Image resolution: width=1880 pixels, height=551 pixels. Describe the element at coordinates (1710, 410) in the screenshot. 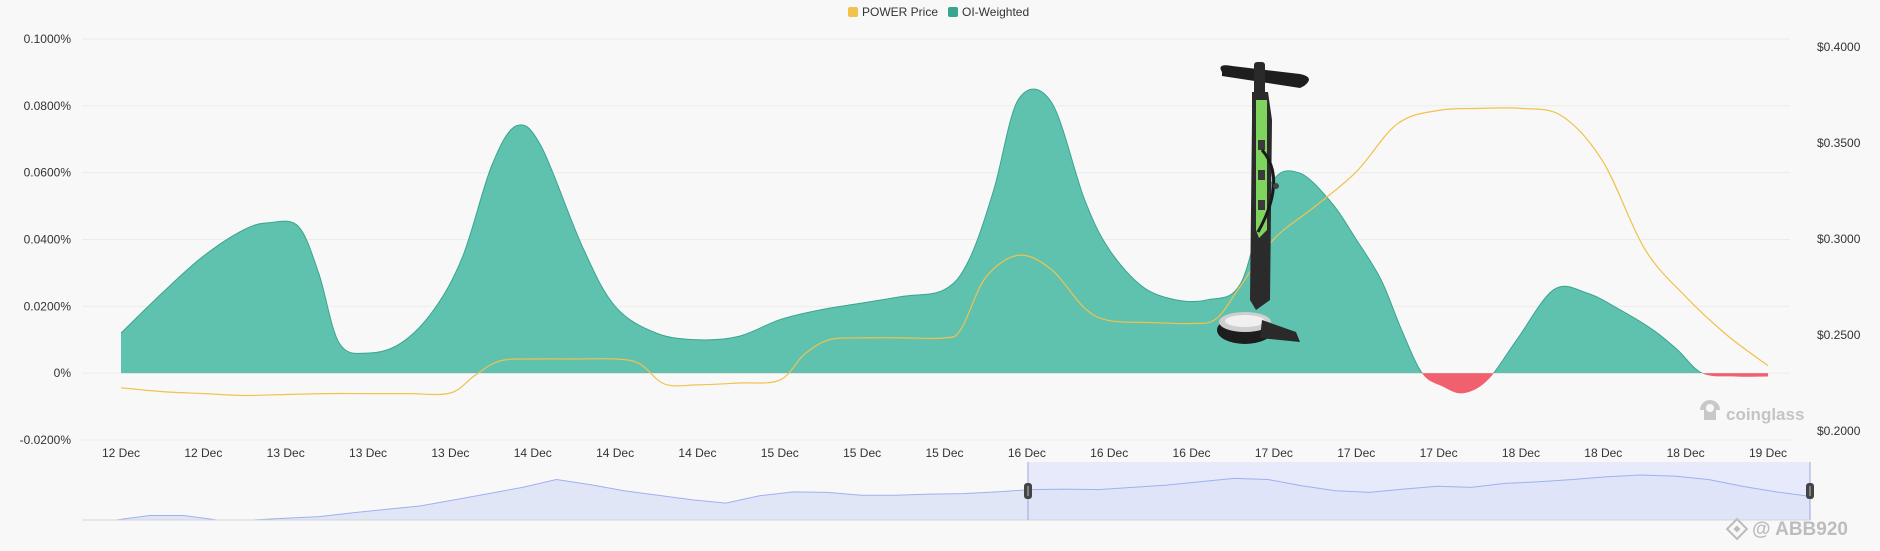

I see `coinglass-logo-icon` at that location.